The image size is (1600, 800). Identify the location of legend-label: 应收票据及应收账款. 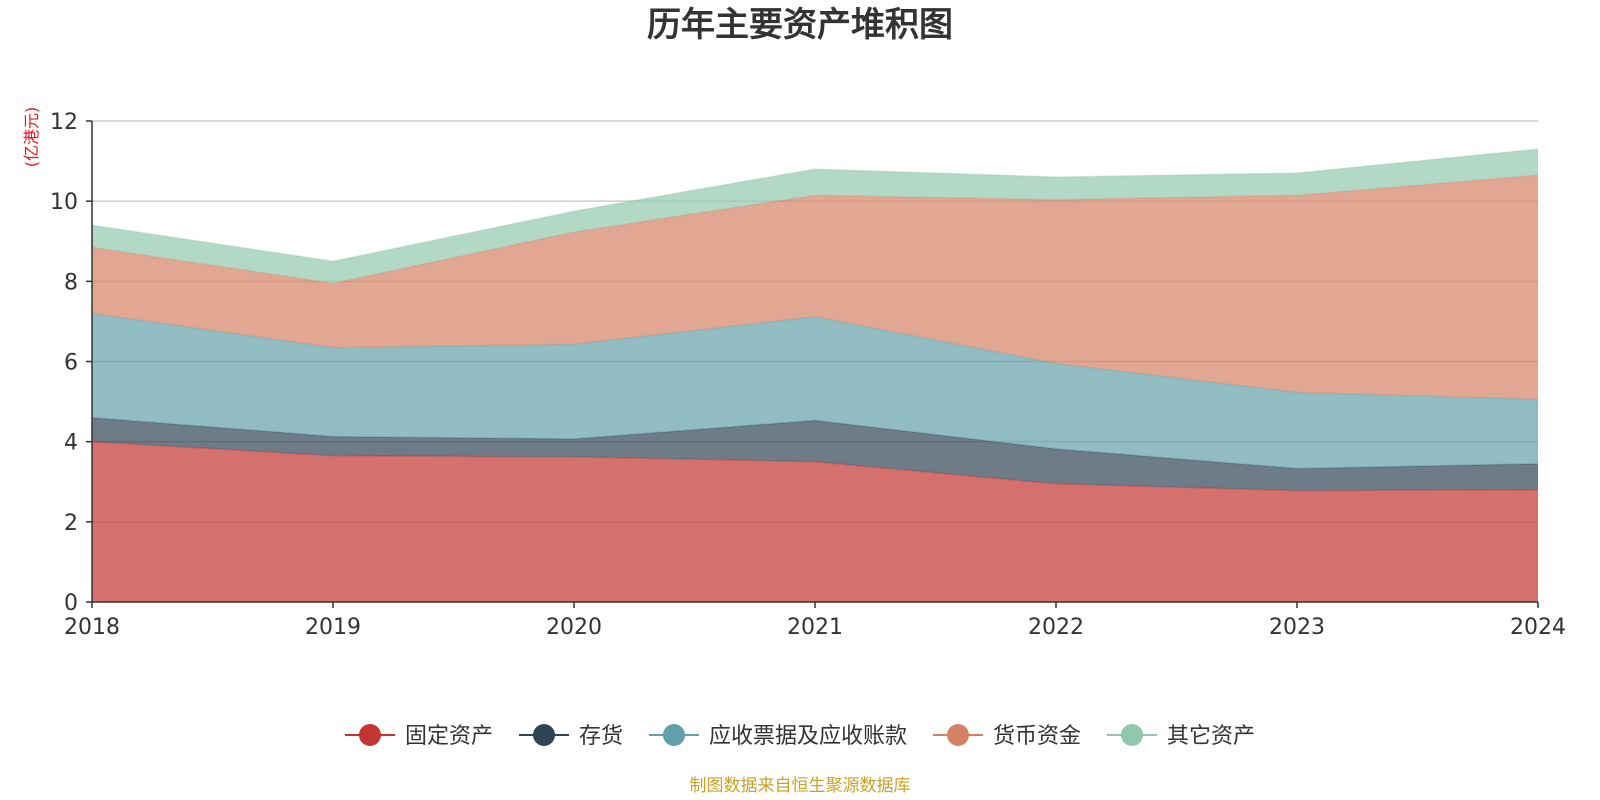
(808, 736).